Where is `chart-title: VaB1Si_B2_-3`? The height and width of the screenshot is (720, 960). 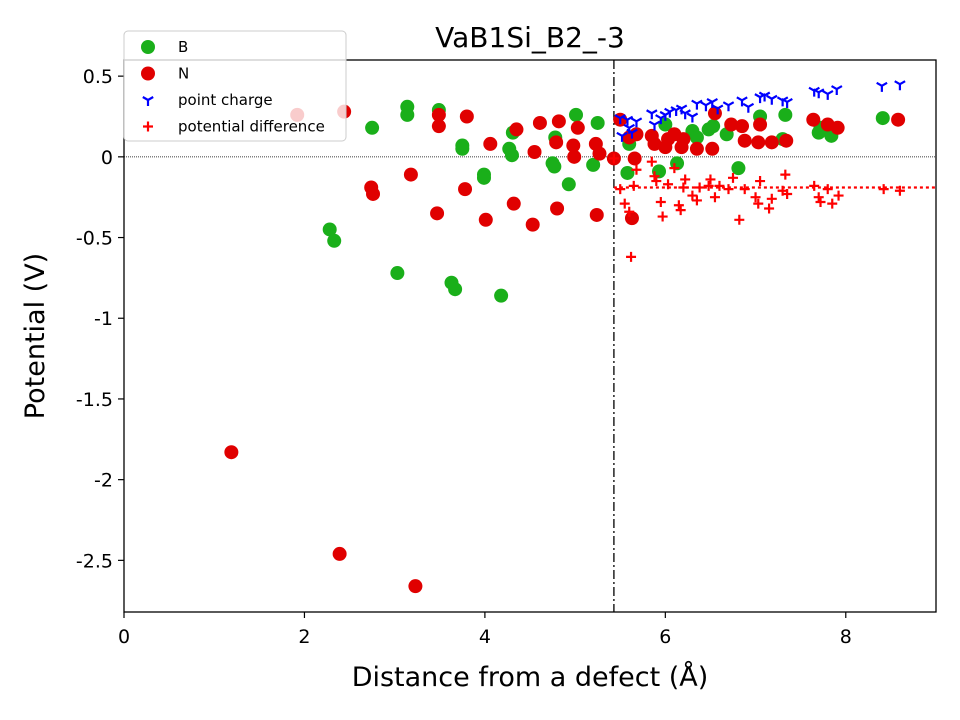
chart-title: VaB1Si_B2_-3 is located at coordinates (530, 37).